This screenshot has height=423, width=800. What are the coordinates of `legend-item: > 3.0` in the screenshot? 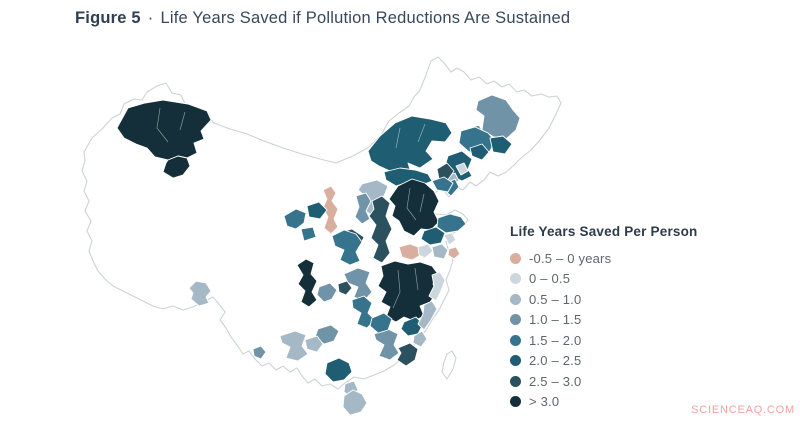 It's located at (625, 402).